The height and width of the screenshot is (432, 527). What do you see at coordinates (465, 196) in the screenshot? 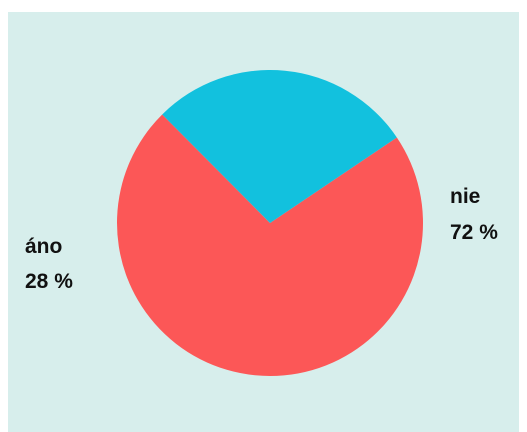
I see `slice-label-nie-name: nie` at bounding box center [465, 196].